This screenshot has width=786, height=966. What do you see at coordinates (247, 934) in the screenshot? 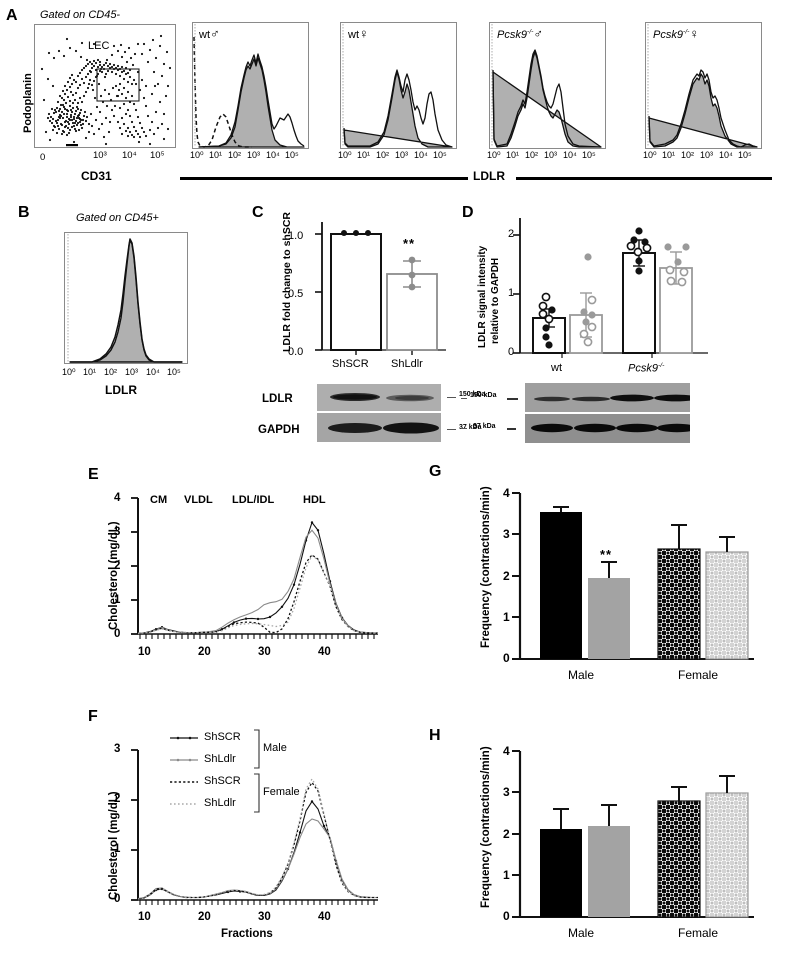
I see `panel-f-xlabel: Fractions` at bounding box center [247, 934].